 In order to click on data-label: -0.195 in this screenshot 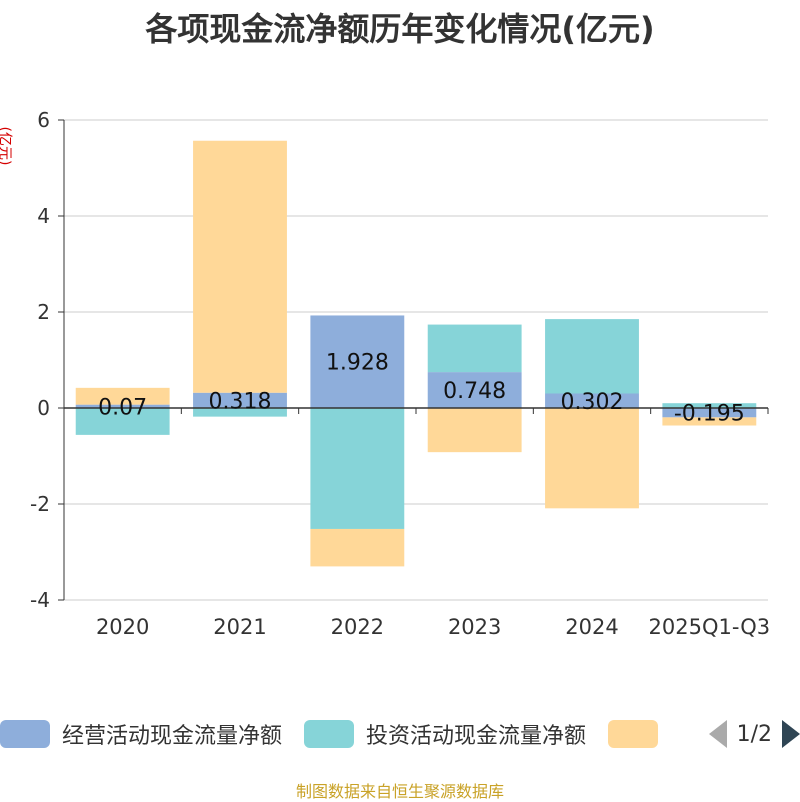, I will do `click(709, 414)`.